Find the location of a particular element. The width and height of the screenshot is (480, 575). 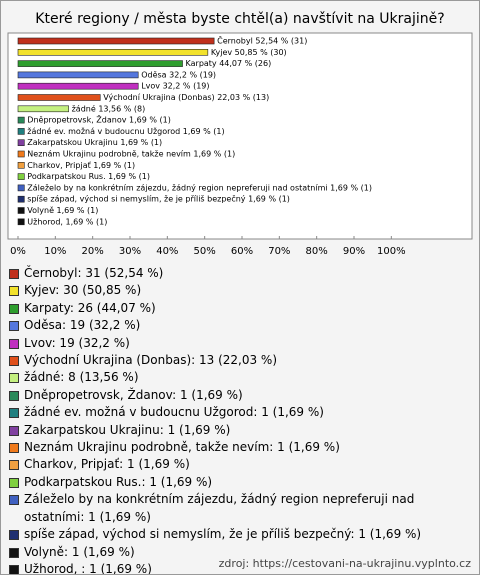

legend-item: Kyjev: 30 (50,85 %) is located at coordinates (240, 290).